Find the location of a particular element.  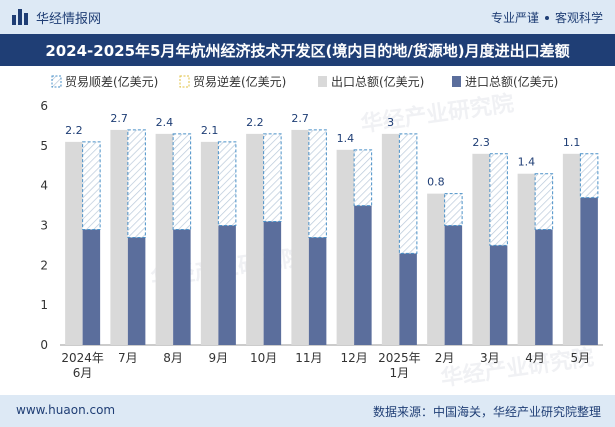

x-tick-label: 2月 is located at coordinates (445, 358).